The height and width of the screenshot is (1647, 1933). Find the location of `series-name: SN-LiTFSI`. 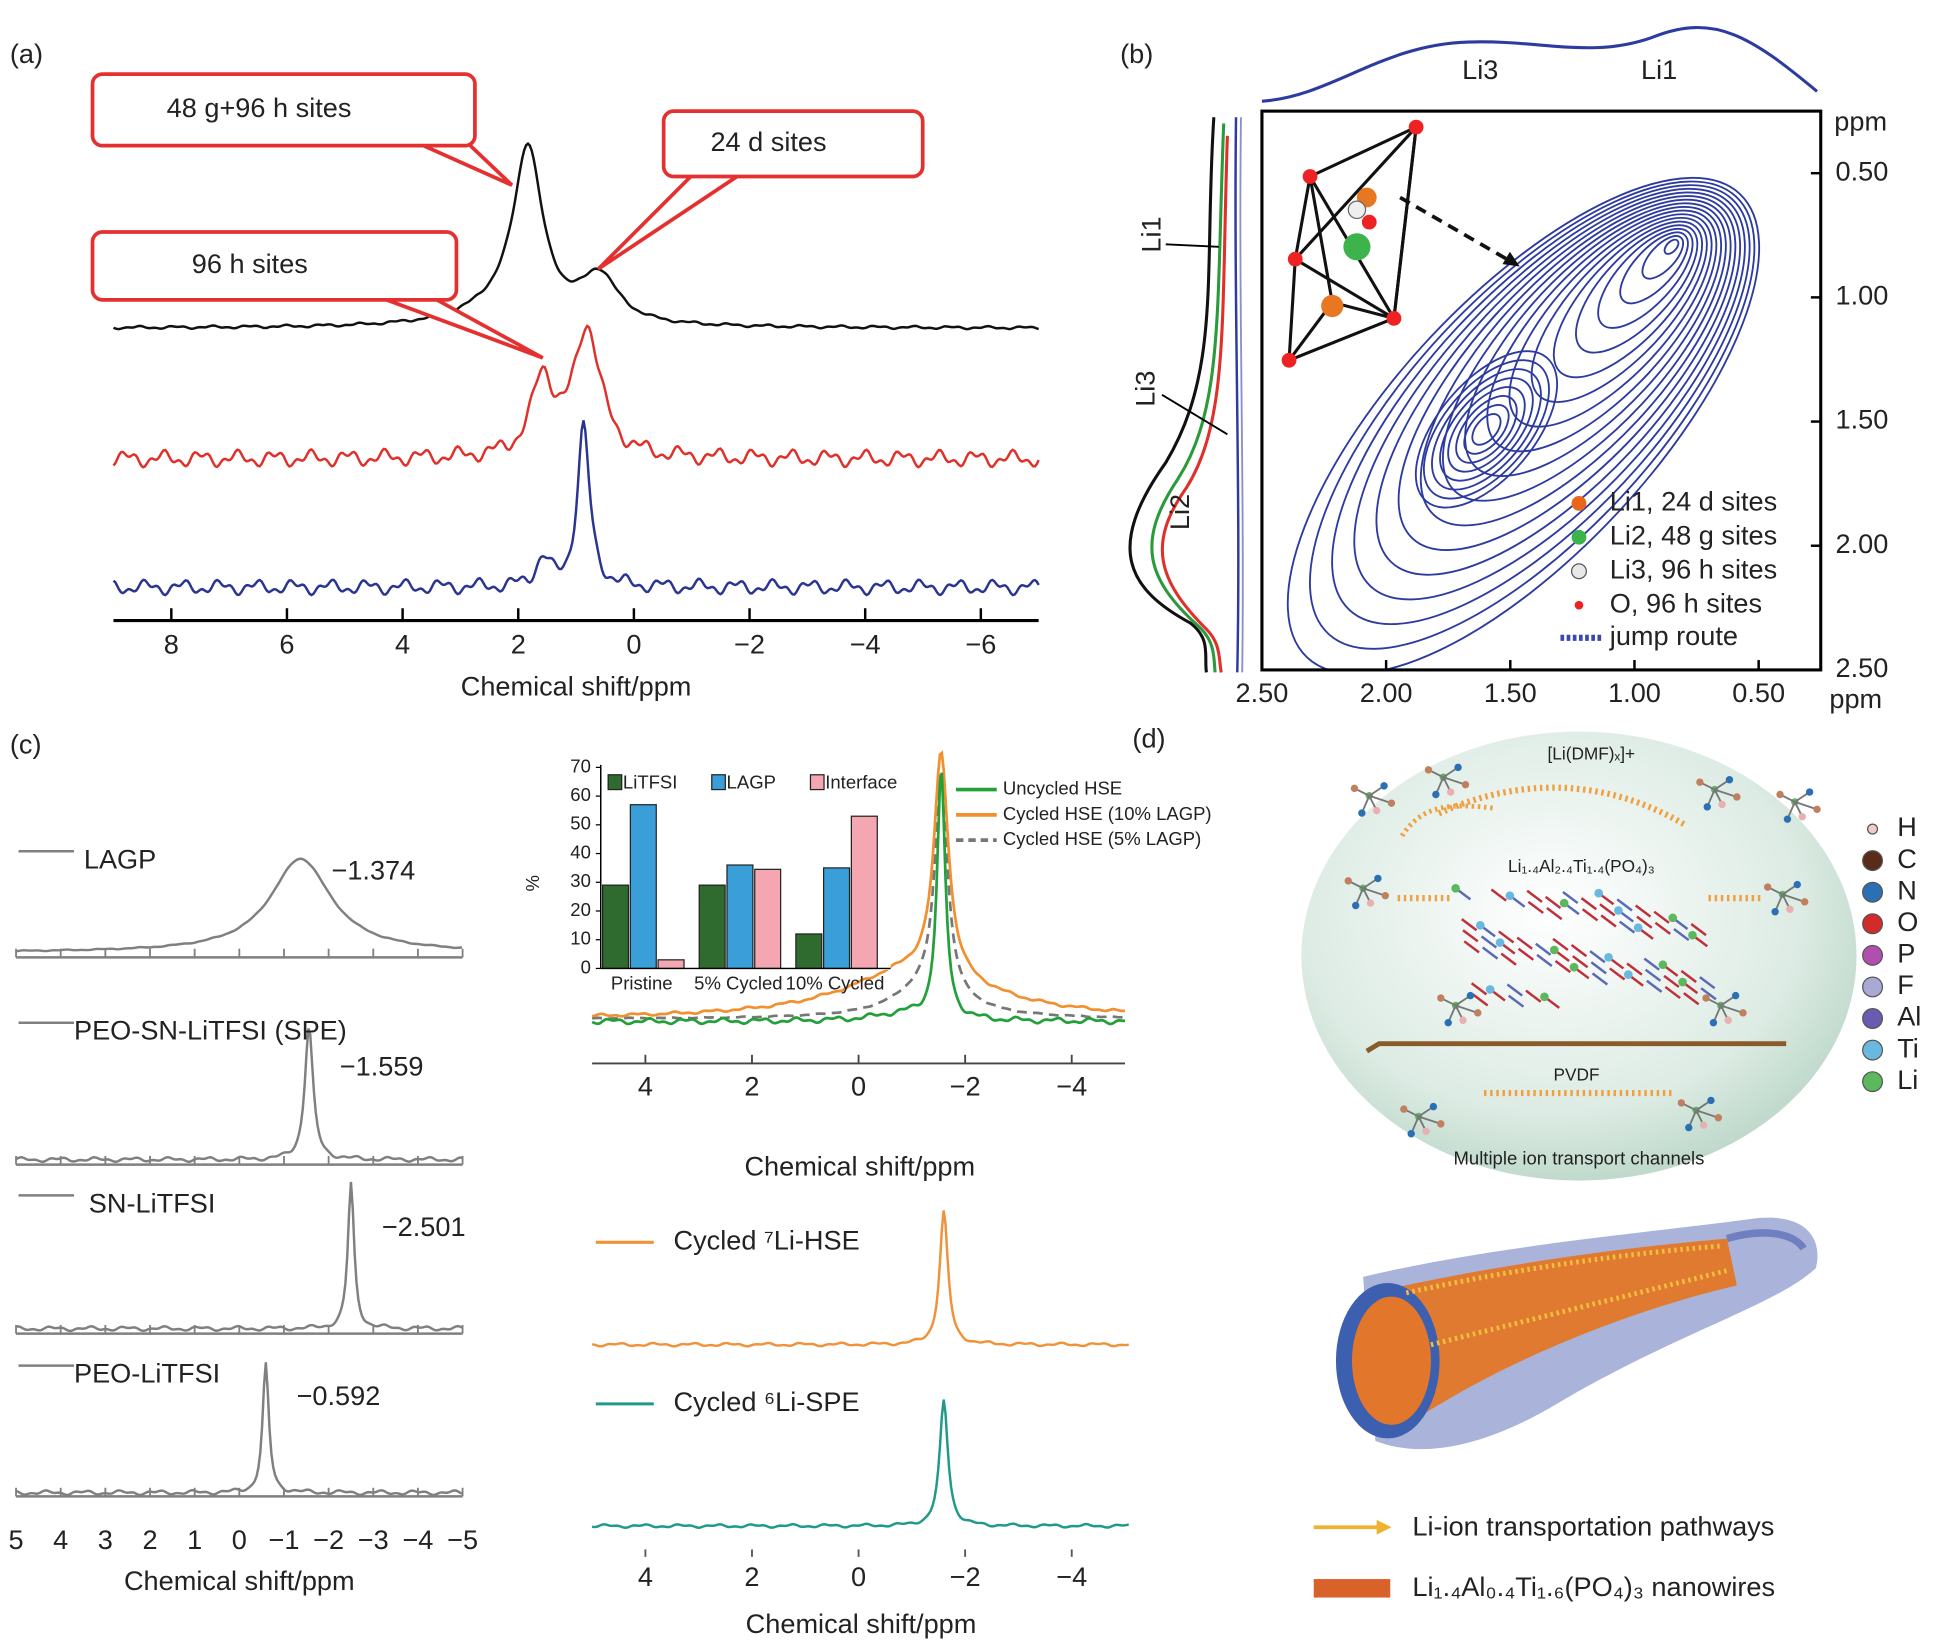

series-name: SN-LiTFSI is located at coordinates (152, 1202).